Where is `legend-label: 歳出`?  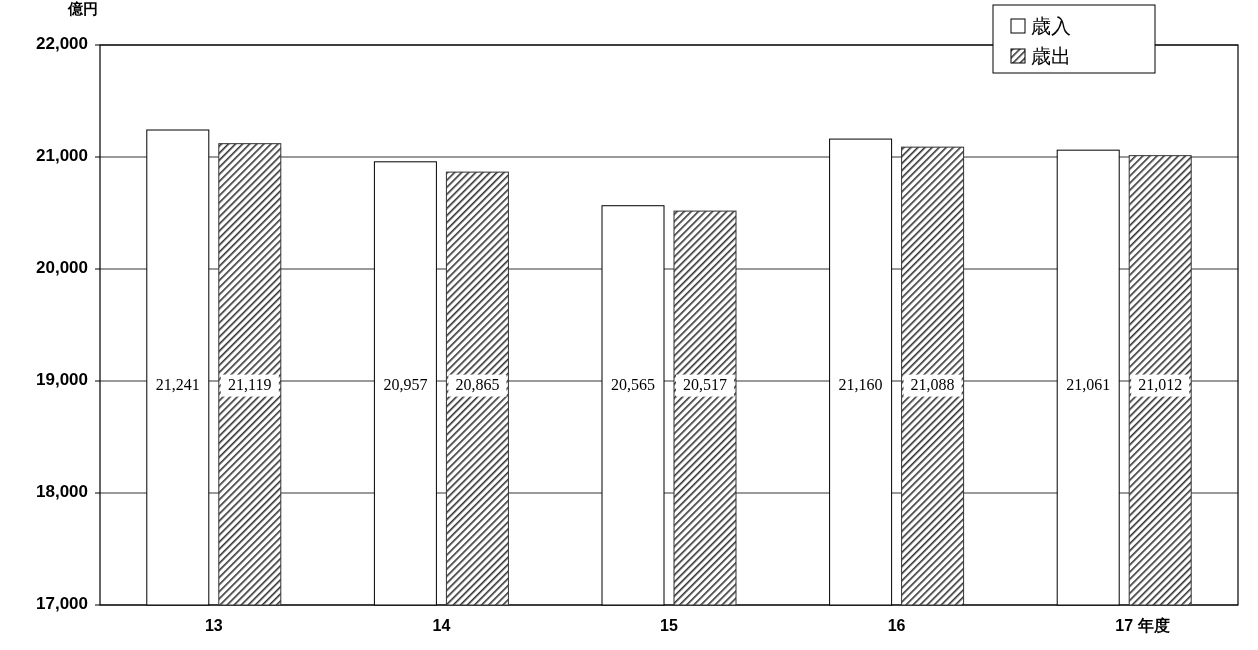 legend-label: 歳出 is located at coordinates (1051, 55).